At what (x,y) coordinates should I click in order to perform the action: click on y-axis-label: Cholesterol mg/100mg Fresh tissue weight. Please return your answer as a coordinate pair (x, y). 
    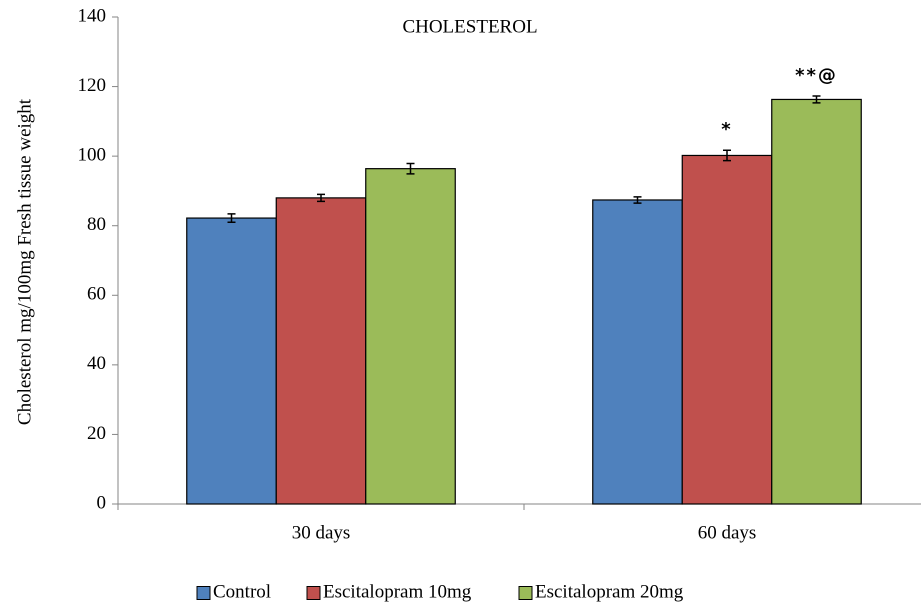
    Looking at the image, I should click on (24, 261).